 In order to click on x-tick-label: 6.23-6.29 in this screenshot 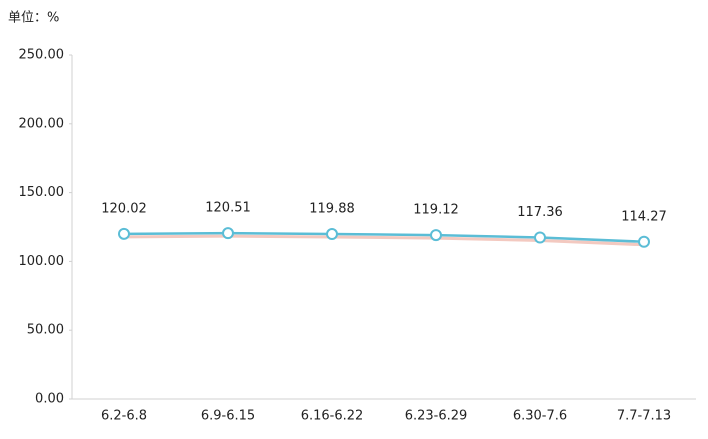, I will do `click(436, 416)`.